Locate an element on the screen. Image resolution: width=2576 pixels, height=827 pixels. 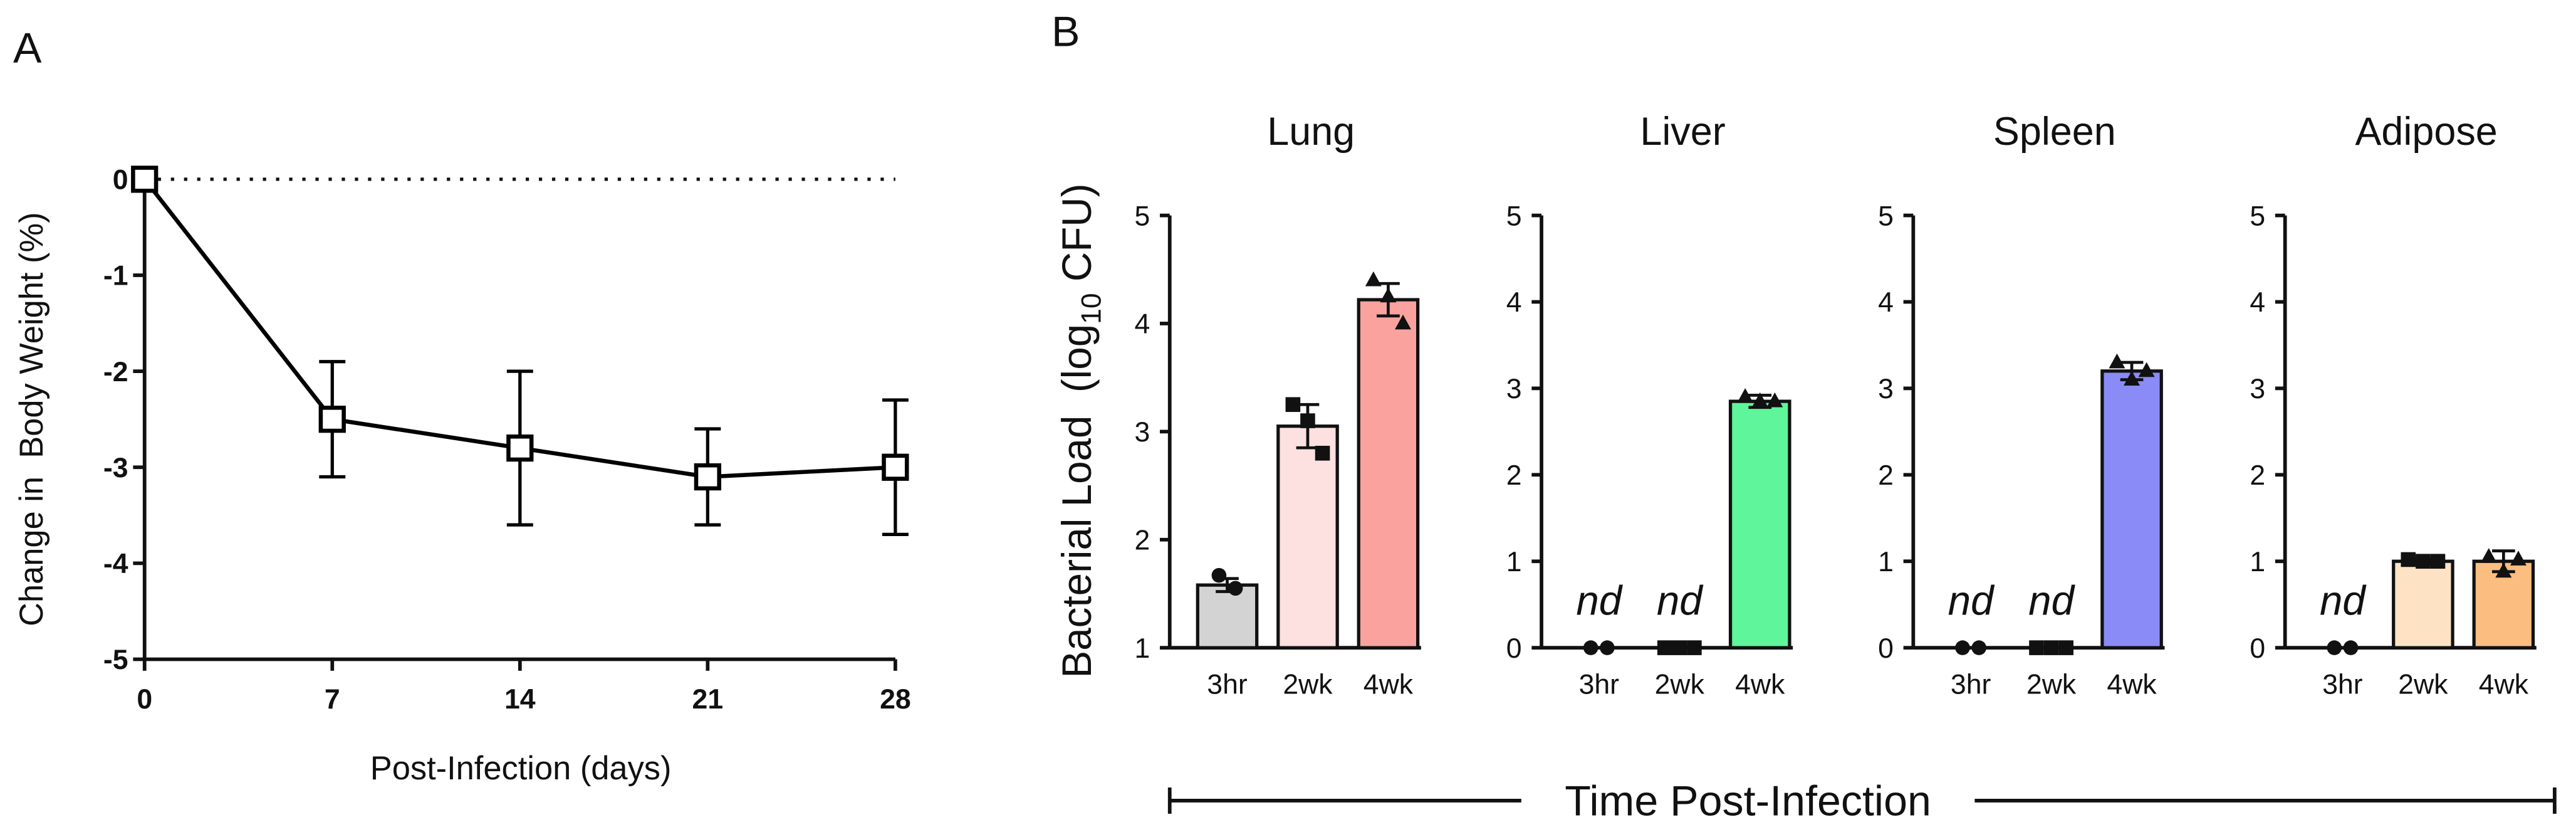
panel-title: Liver is located at coordinates (1682, 132).